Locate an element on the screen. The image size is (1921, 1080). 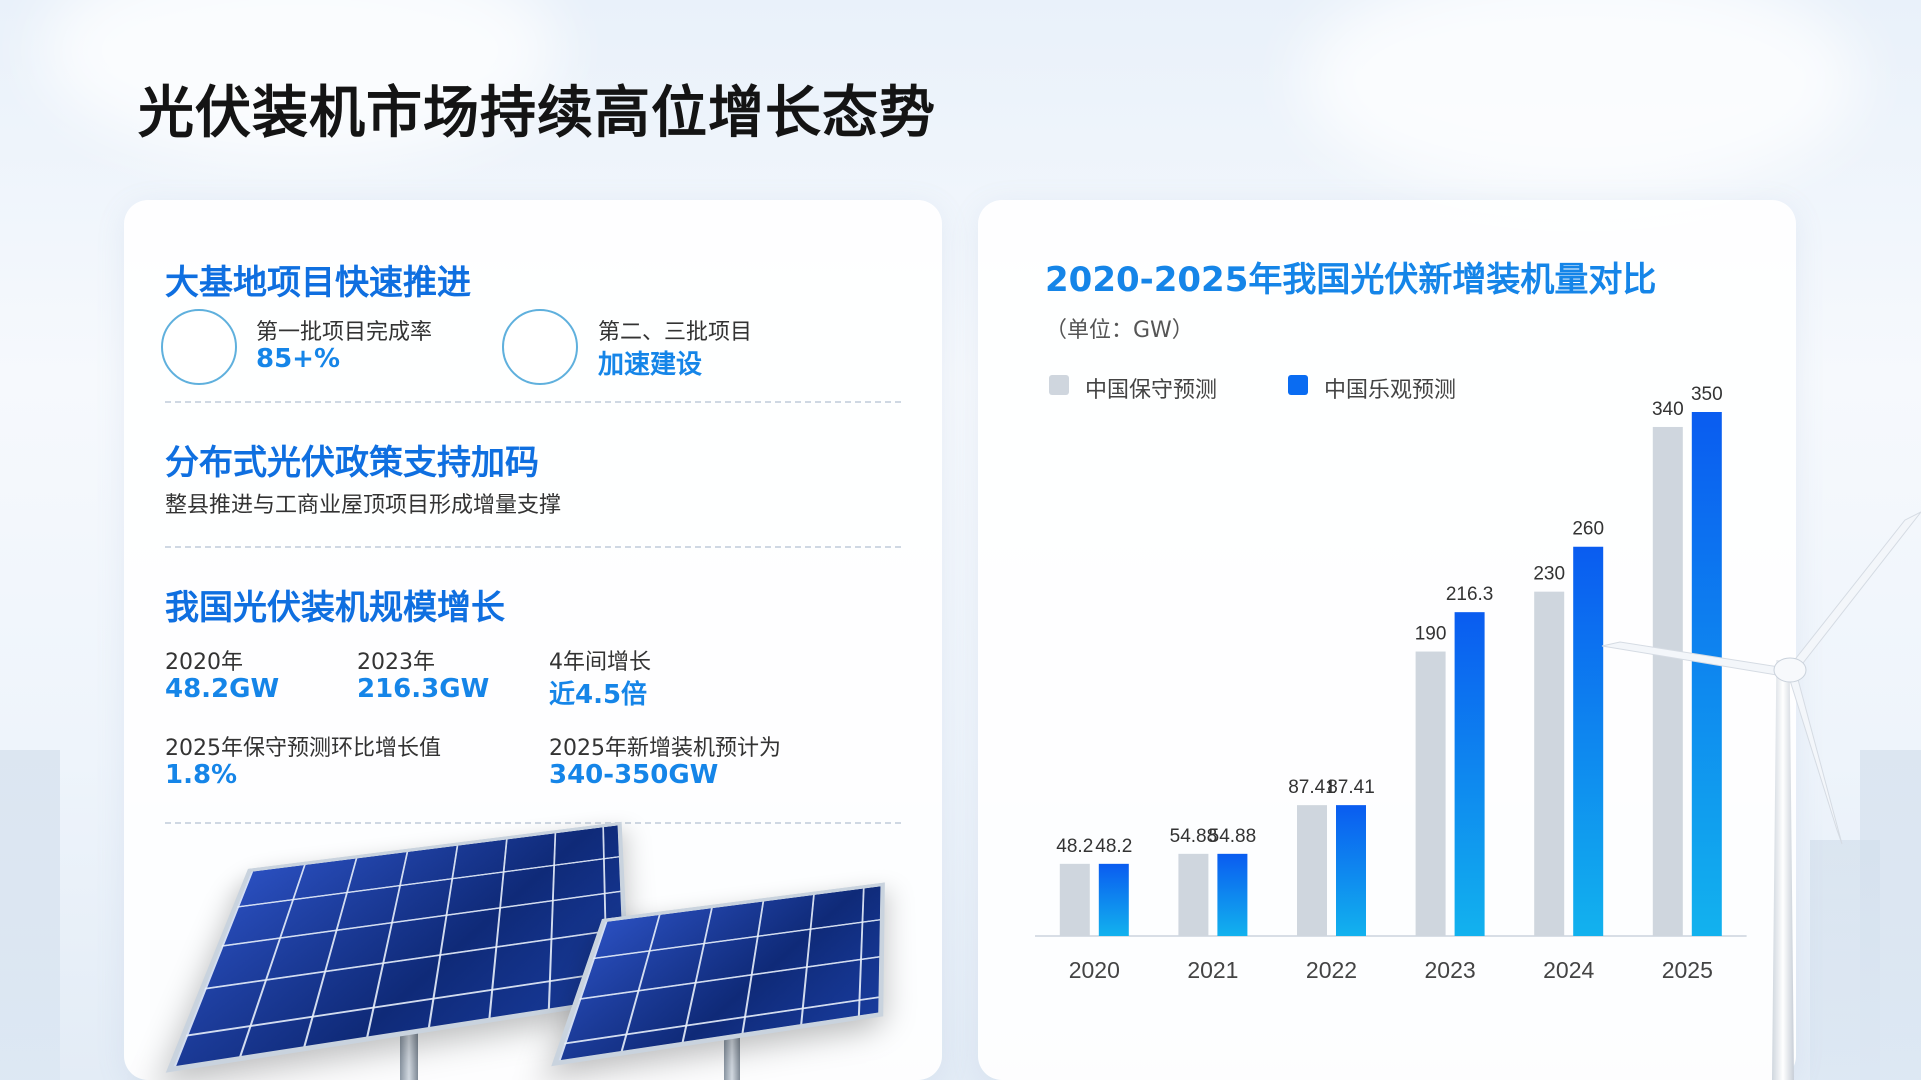
bar-optimistic-2022 is located at coordinates (1351, 870).